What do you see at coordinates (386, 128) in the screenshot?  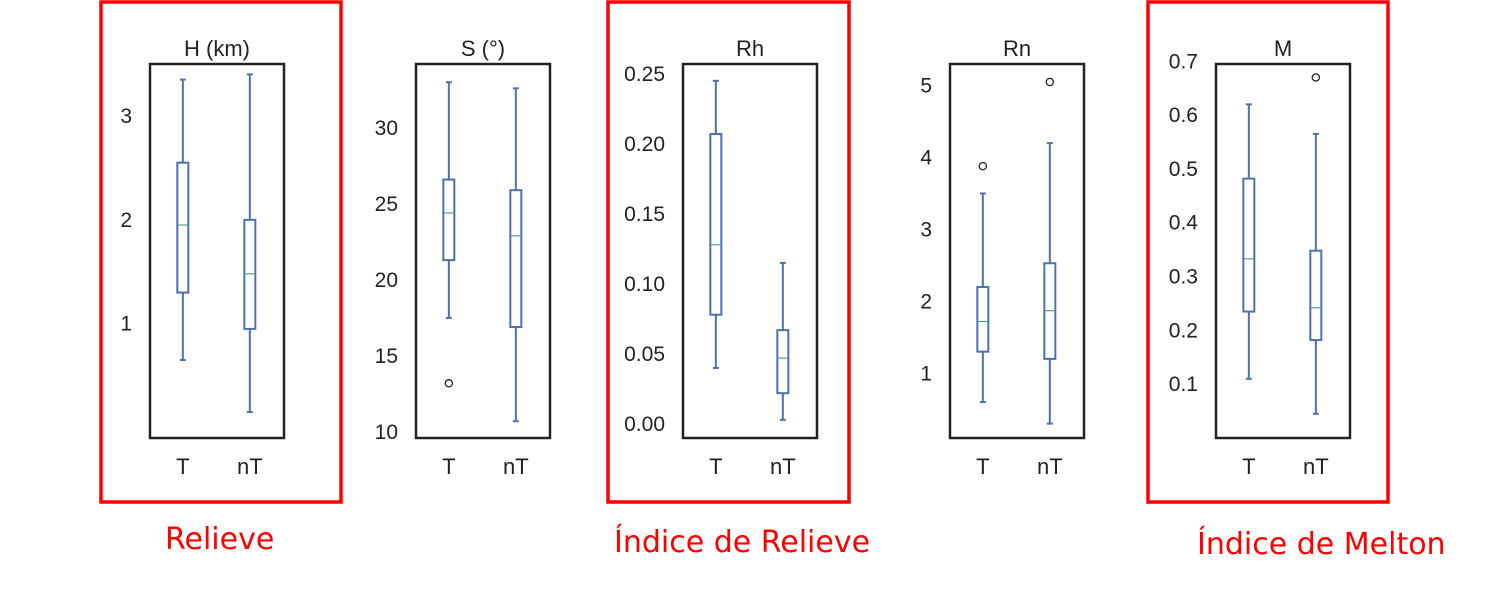 I see `y-tick-label: 30` at bounding box center [386, 128].